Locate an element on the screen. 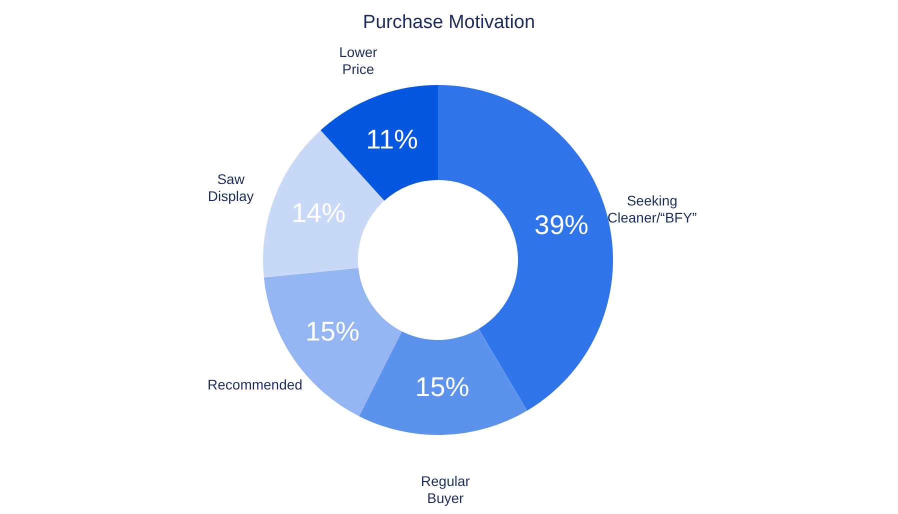 The height and width of the screenshot is (514, 898). slice-label: Regular Buyer is located at coordinates (445, 489).